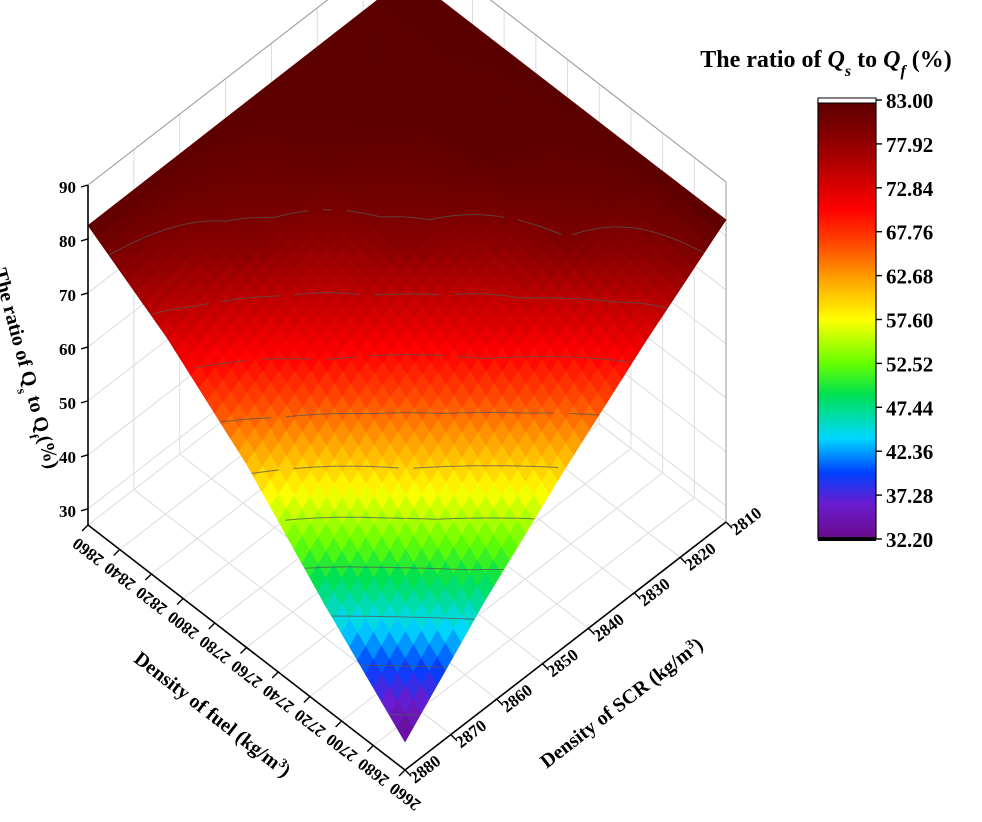 This screenshot has height=822, width=982. Describe the element at coordinates (425, 769) in the screenshot. I see `y-tick-label: 2880` at that location.